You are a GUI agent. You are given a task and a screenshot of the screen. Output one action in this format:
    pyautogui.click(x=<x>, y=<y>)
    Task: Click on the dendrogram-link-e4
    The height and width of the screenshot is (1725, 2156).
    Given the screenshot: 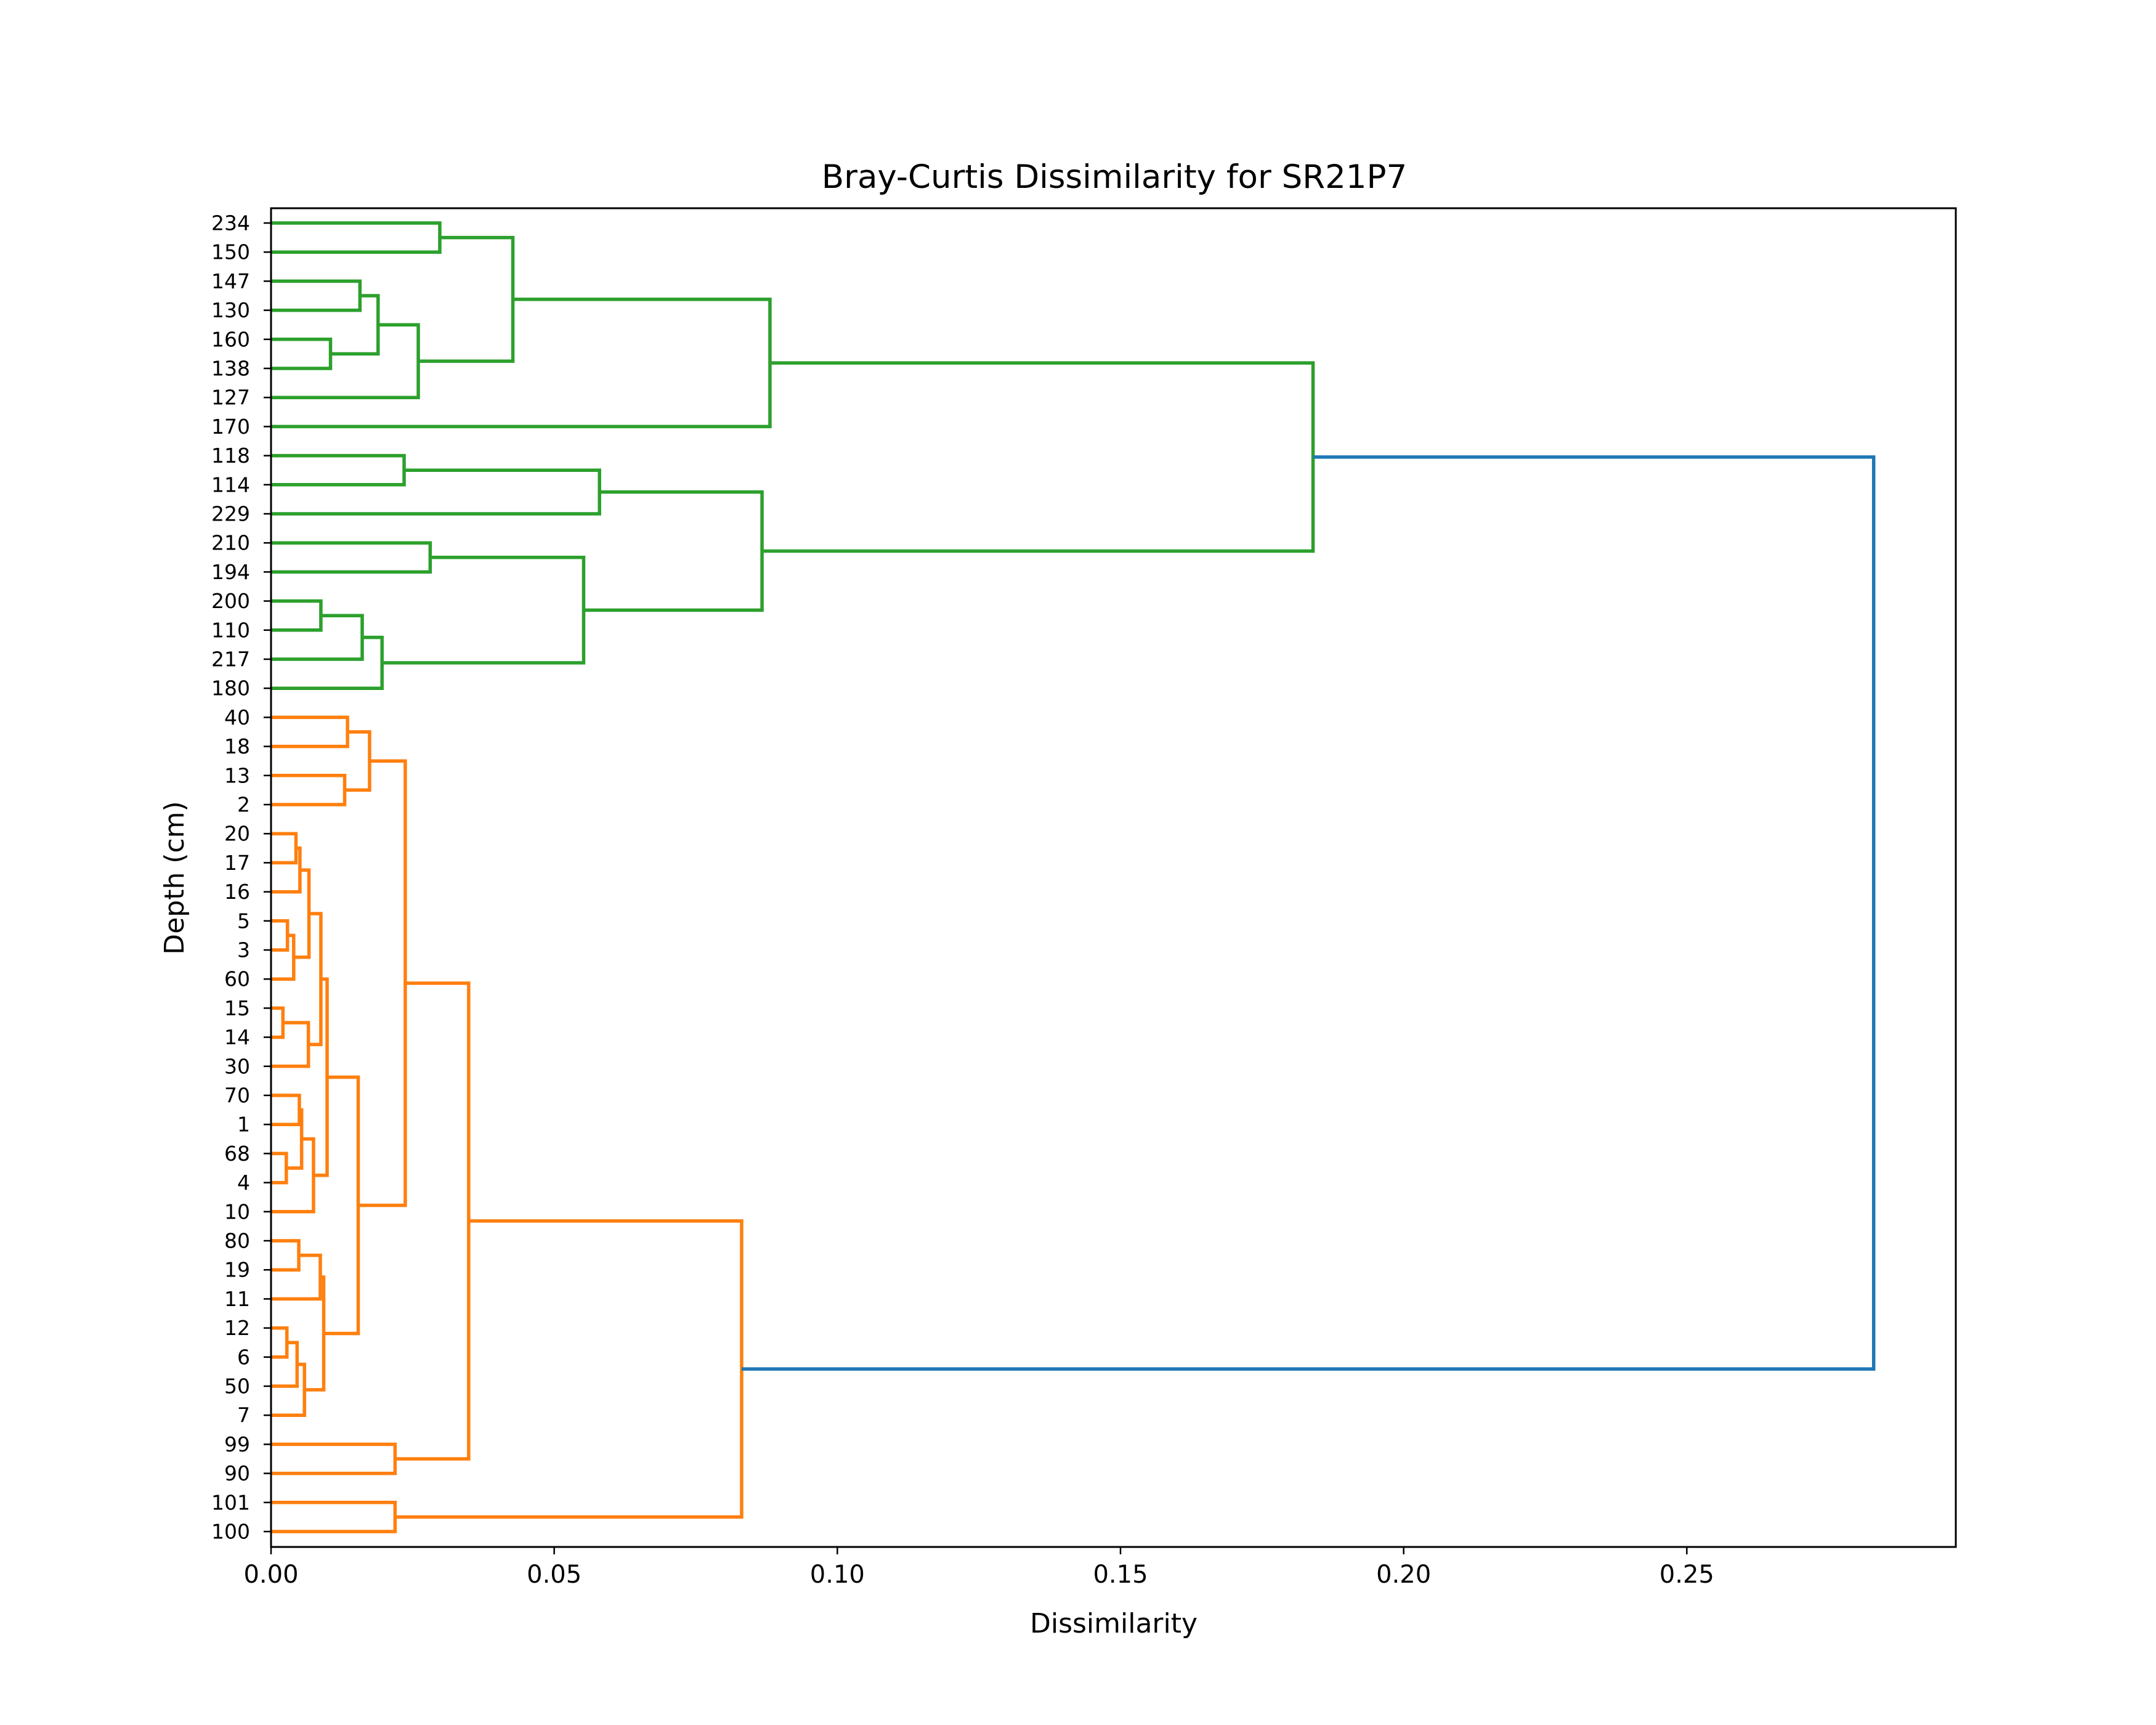 What is the action you would take?
    pyautogui.click(x=293, y=1176)
    